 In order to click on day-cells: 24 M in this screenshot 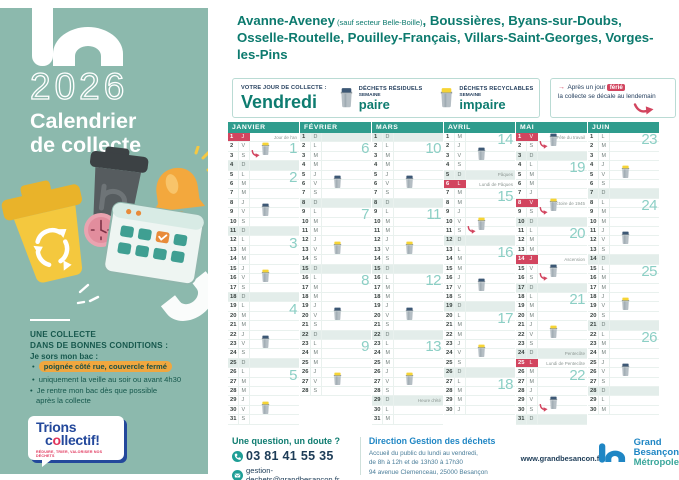, I will do `click(383, 353)`.